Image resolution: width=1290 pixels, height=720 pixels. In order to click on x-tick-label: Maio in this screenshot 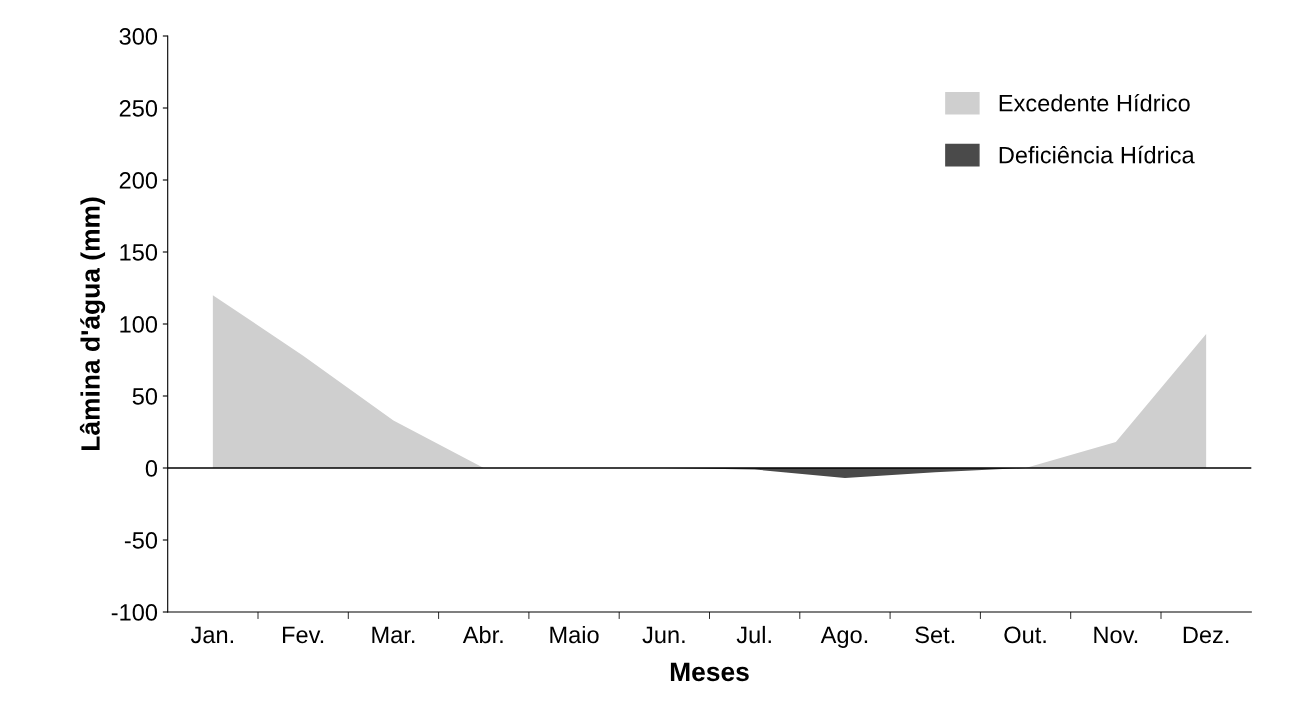, I will do `click(574, 634)`.